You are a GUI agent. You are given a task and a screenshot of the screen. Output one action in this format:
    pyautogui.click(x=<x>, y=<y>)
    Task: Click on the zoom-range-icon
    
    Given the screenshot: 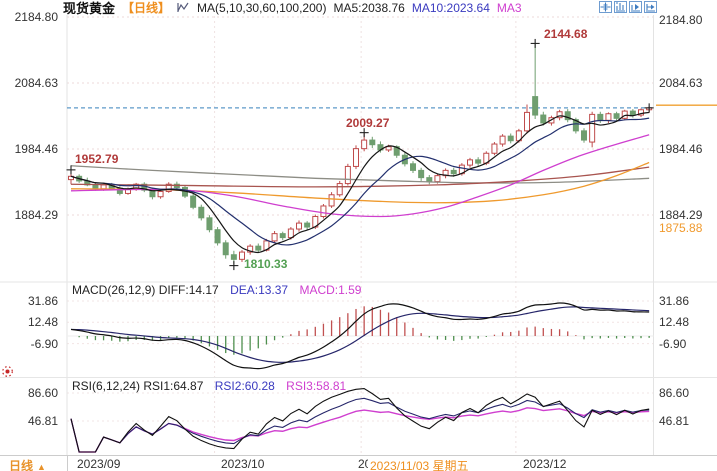 What is the action you would take?
    pyautogui.click(x=620, y=7)
    